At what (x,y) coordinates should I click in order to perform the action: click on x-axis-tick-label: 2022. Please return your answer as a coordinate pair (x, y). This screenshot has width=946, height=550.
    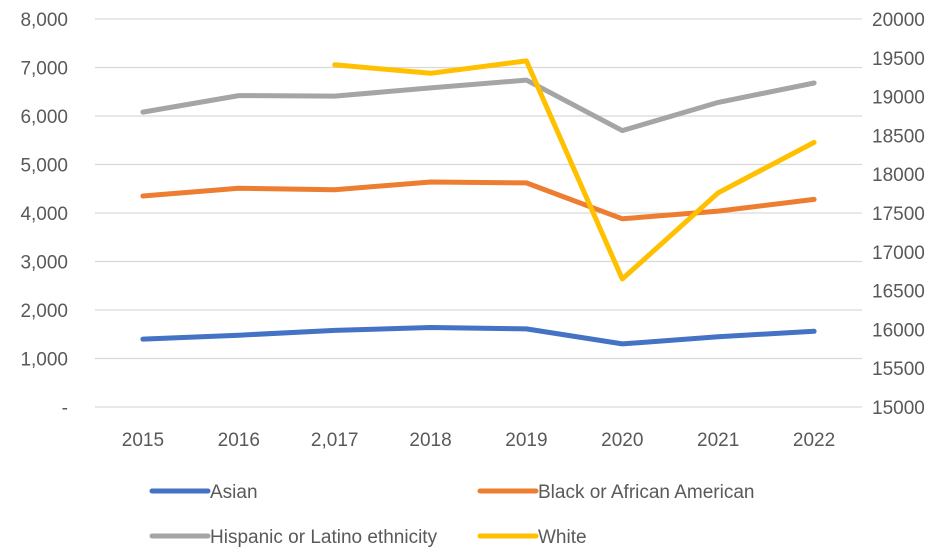
    Looking at the image, I should click on (814, 440).